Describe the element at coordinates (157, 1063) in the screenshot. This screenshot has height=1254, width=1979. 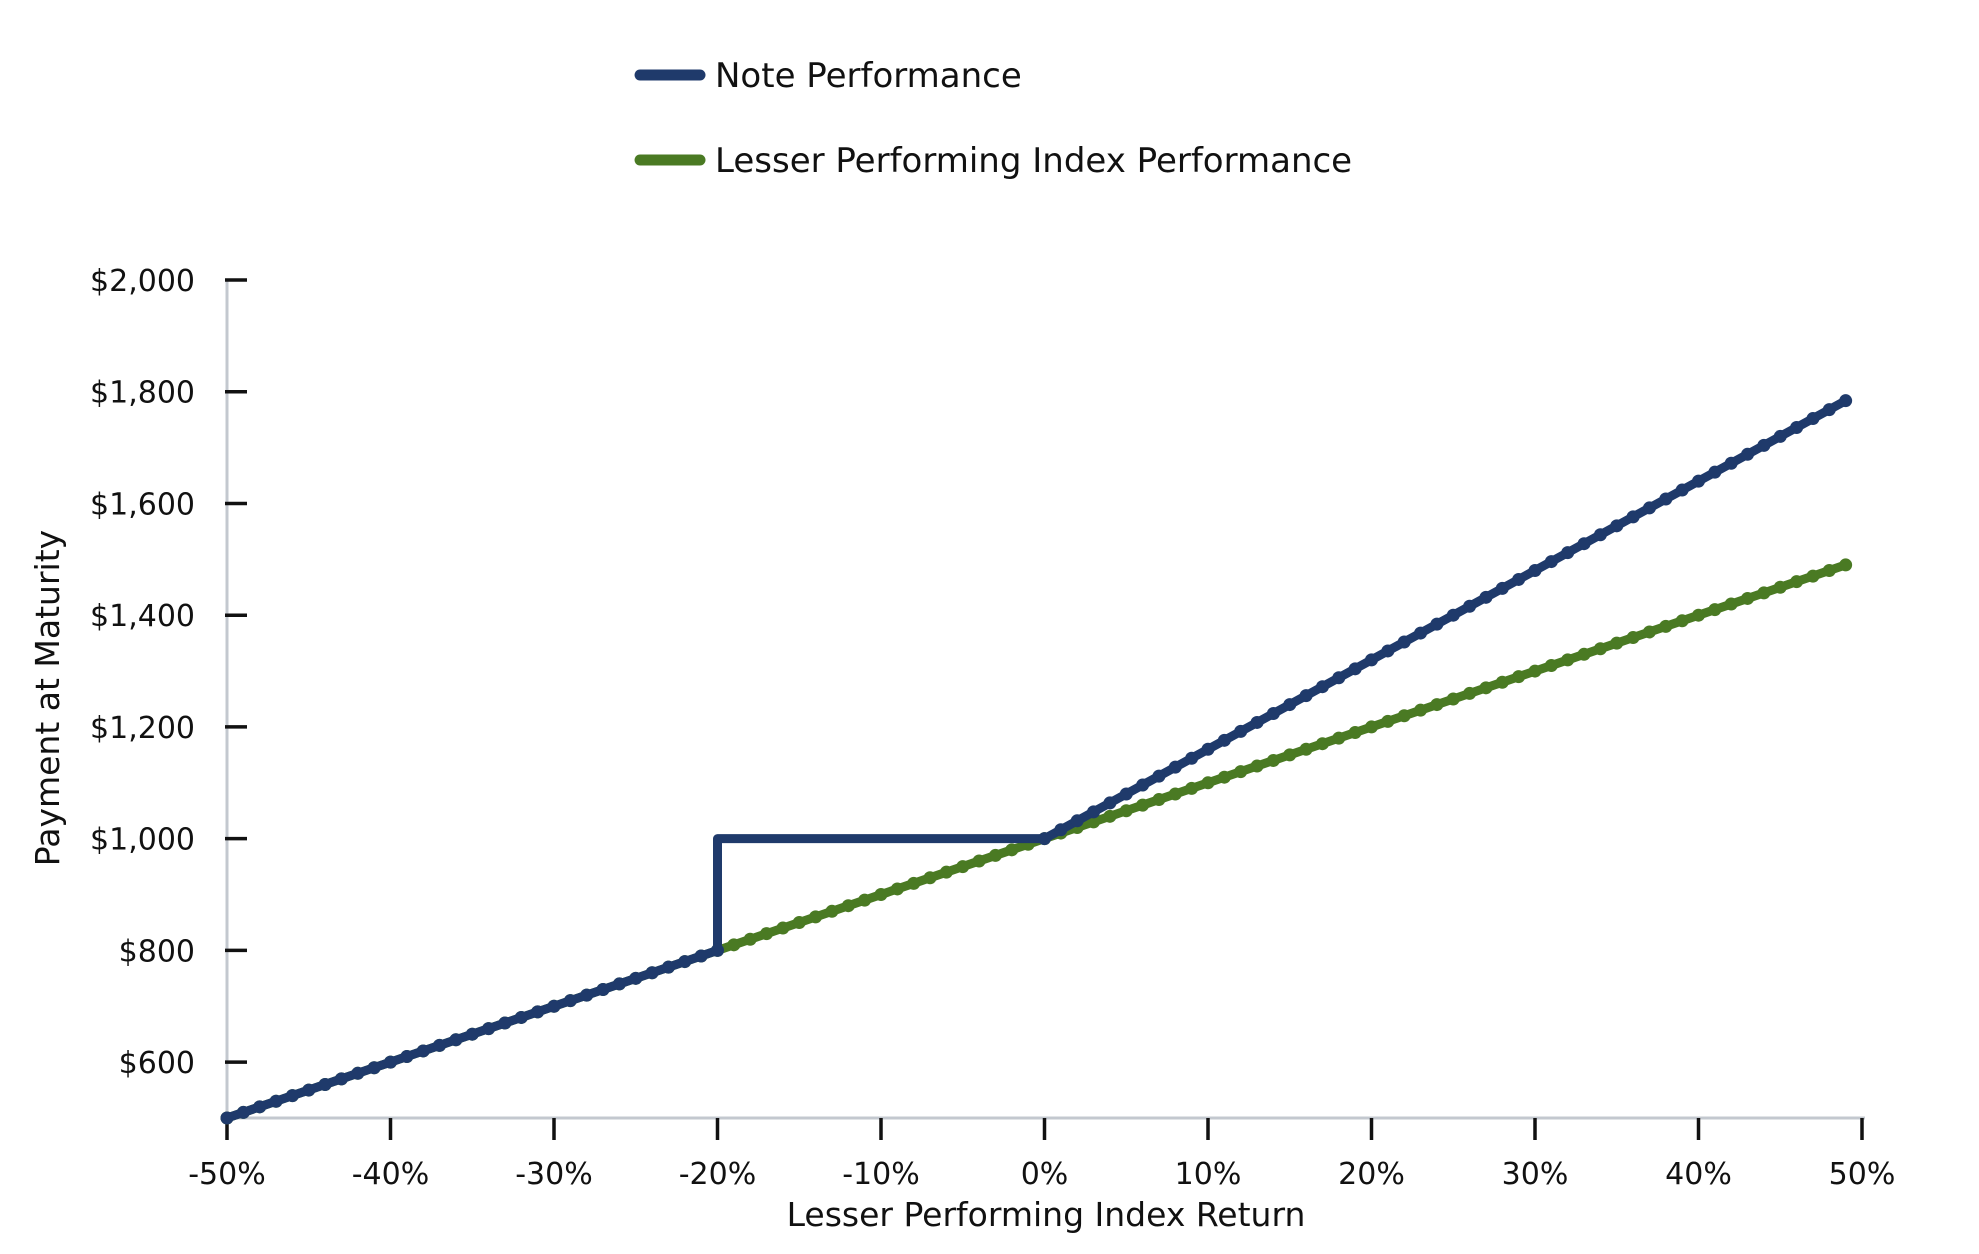
I see `y-tick-label: $600` at that location.